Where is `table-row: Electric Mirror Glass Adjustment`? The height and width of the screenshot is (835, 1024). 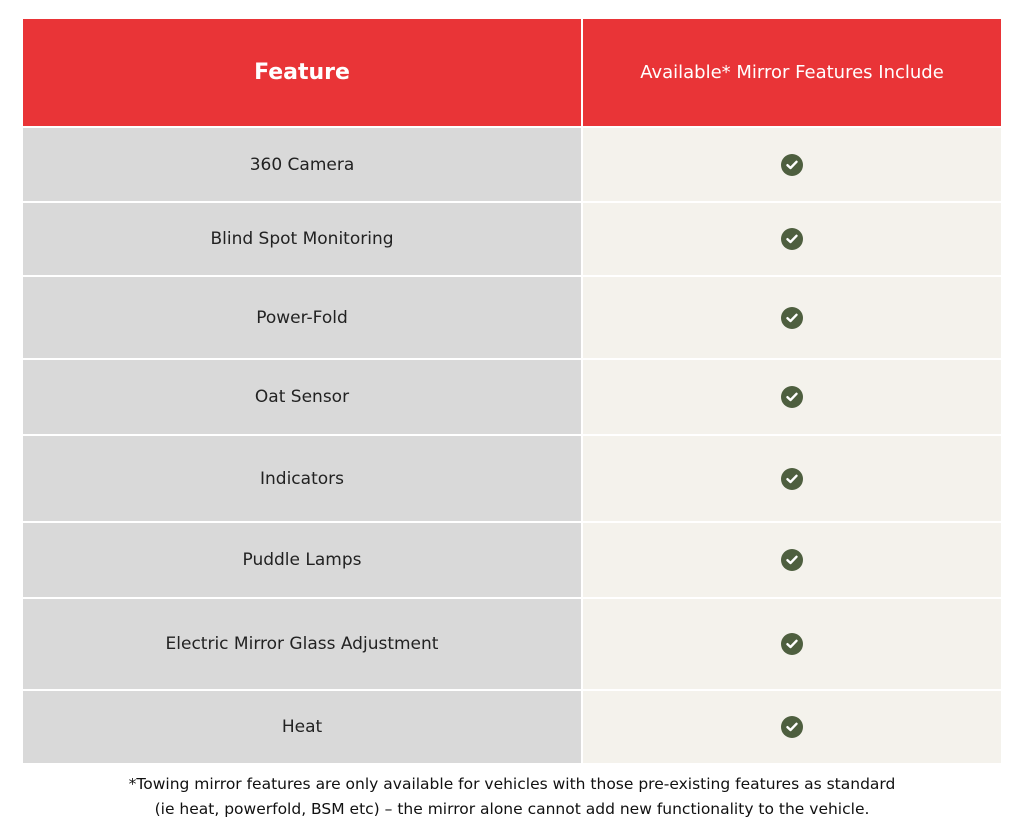 table-row: Electric Mirror Glass Adjustment is located at coordinates (512, 644).